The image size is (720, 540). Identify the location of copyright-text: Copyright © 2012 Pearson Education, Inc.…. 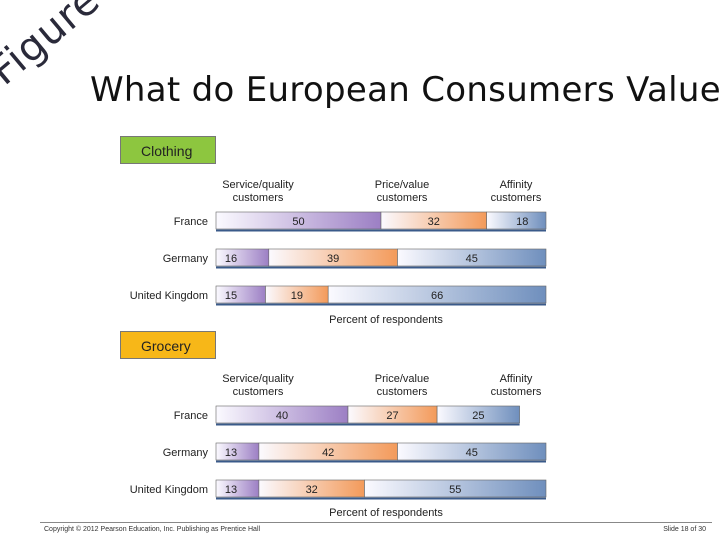
(152, 529).